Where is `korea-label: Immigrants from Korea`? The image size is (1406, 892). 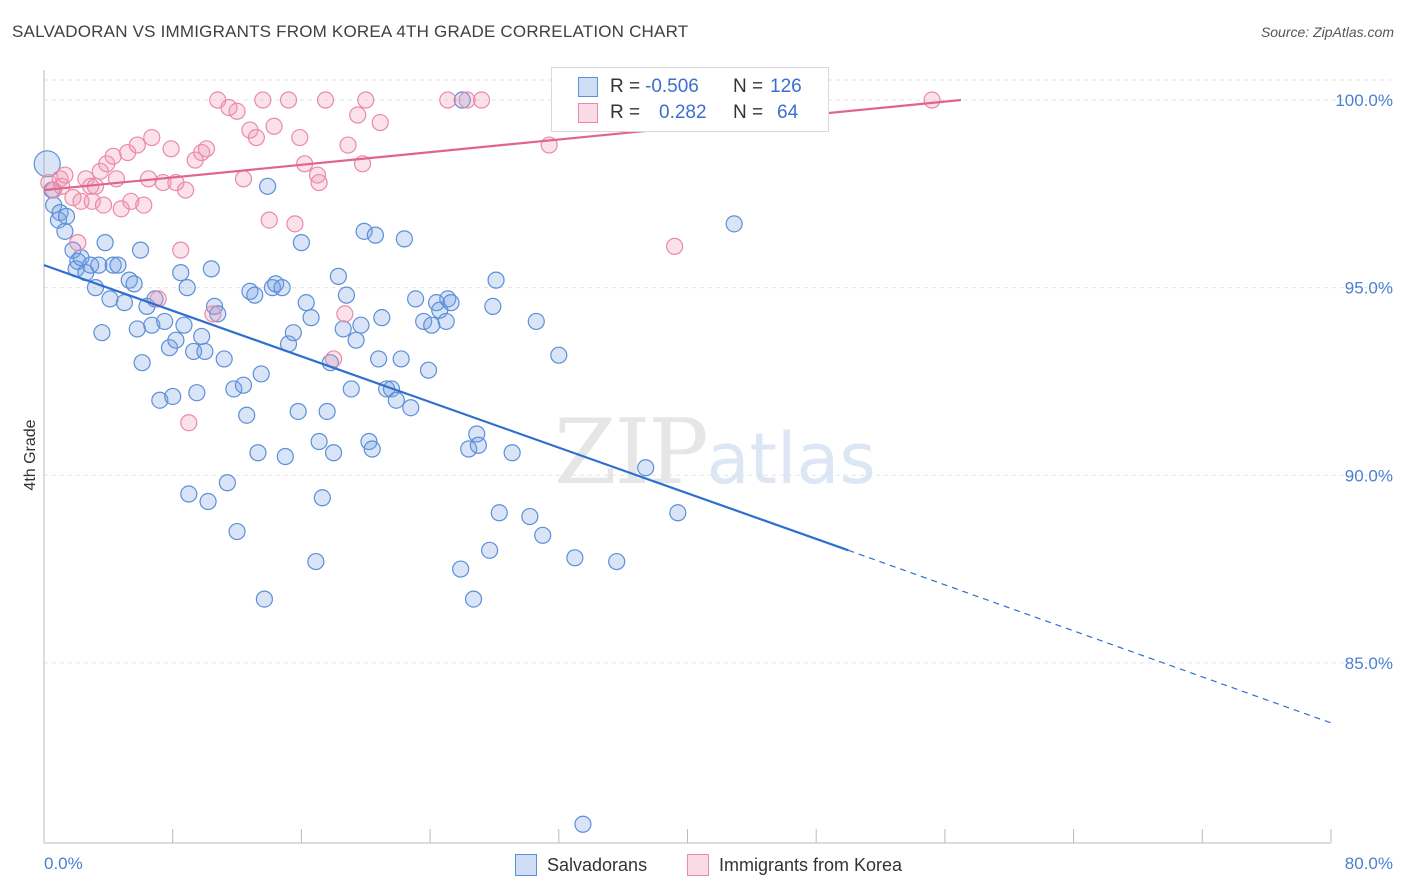
korea-label: Immigrants from Korea is located at coordinates (811, 864).